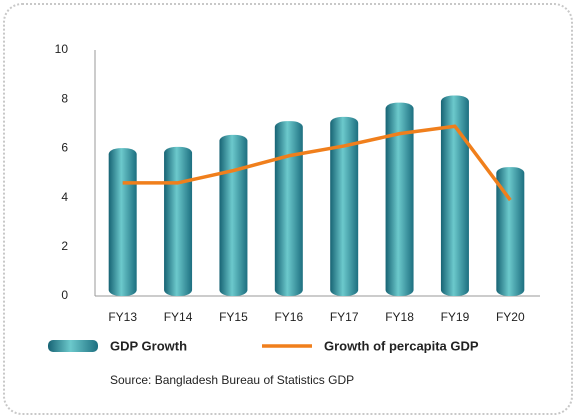  What do you see at coordinates (64, 148) in the screenshot?
I see `y-tick-label: 6` at bounding box center [64, 148].